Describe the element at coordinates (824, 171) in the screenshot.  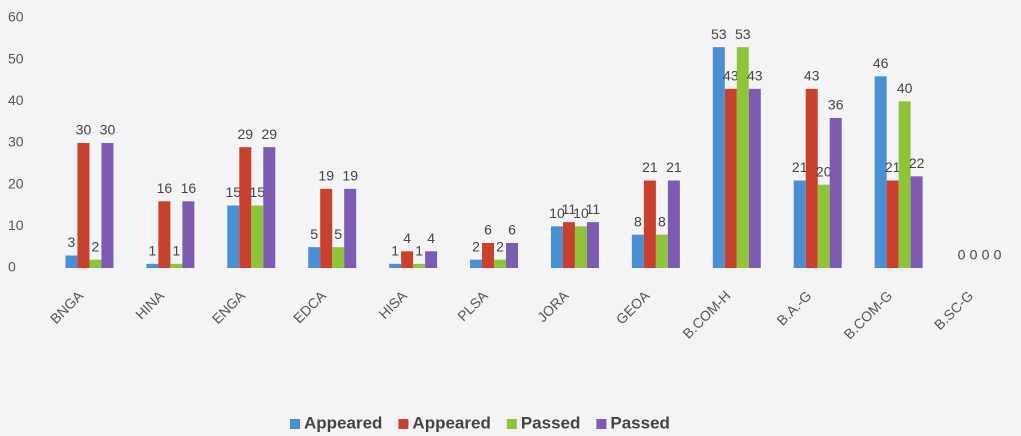
I see `data-label: 20` at that location.